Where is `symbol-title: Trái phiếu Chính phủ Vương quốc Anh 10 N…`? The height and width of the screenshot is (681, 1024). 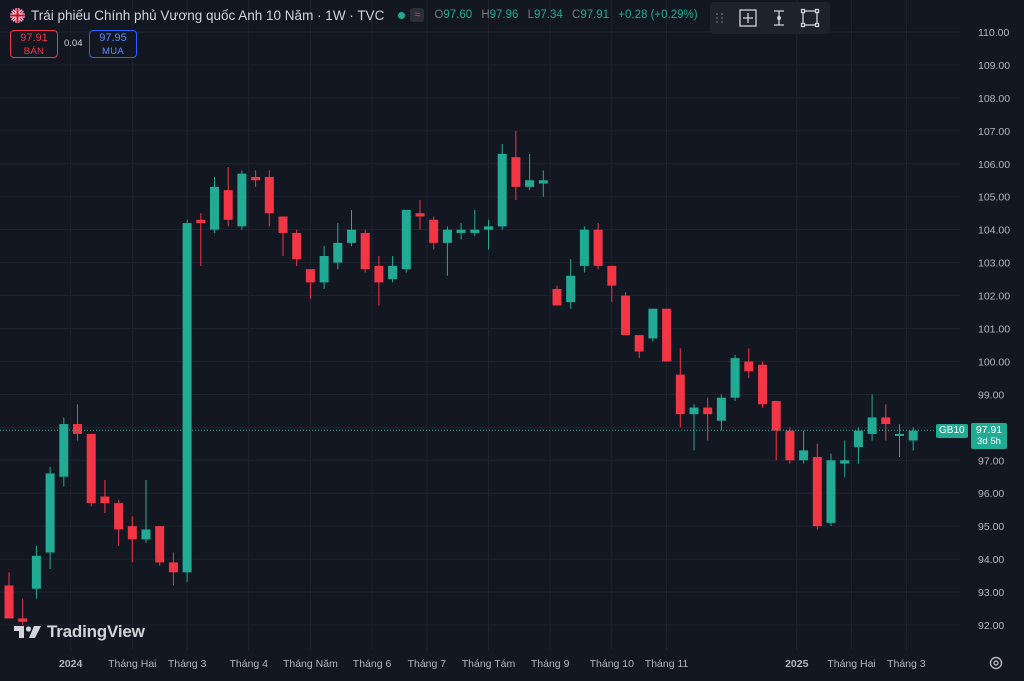
symbol-title: Trái phiếu Chính phủ Vương quốc Anh 10 N… is located at coordinates (208, 15).